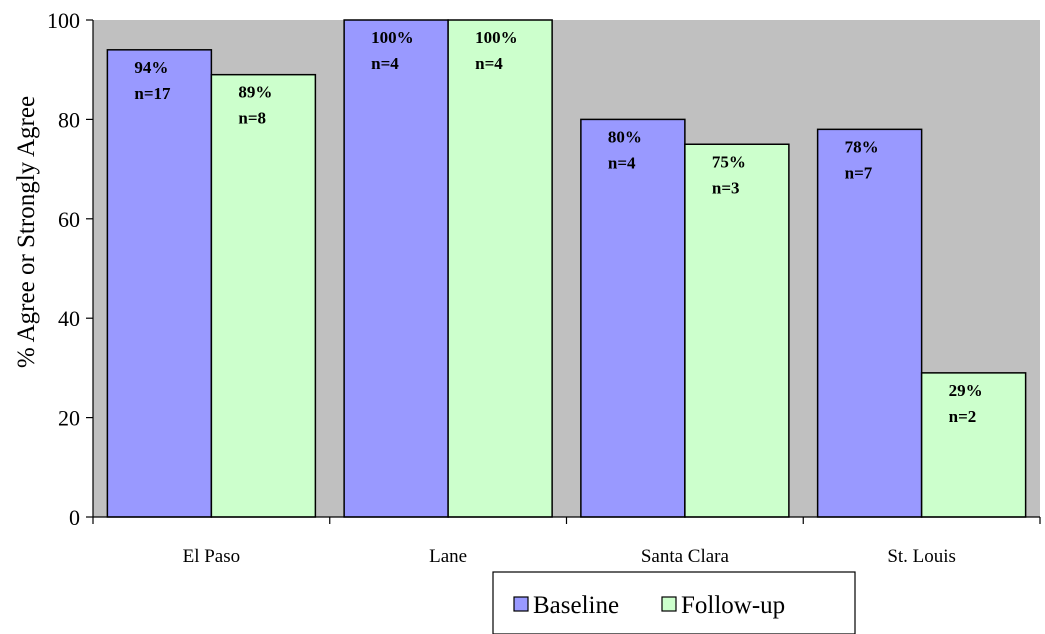 Image resolution: width=1045 pixels, height=634 pixels. I want to click on legend-label: Baseline, so click(576, 605).